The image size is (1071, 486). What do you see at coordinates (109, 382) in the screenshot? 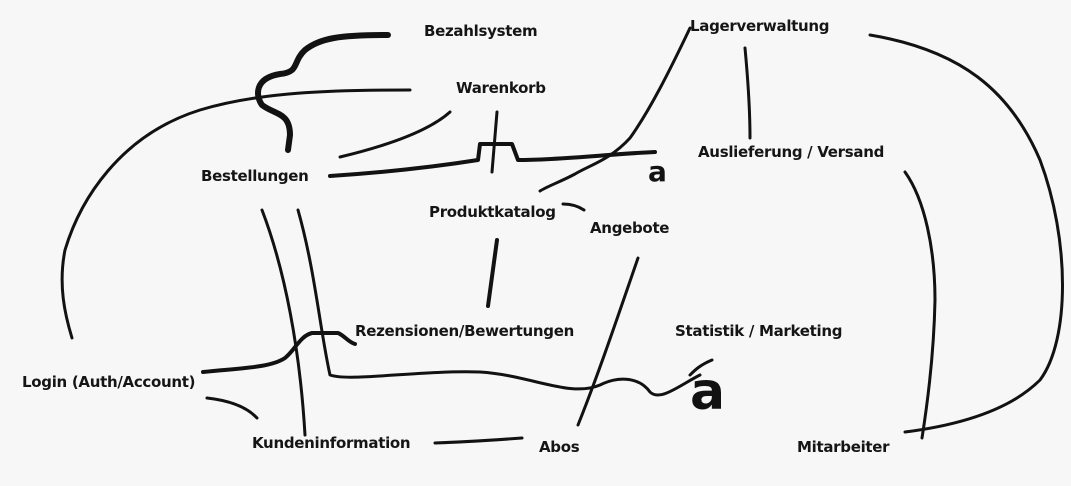
I see `node-login: Login (Auth/Account)` at bounding box center [109, 382].